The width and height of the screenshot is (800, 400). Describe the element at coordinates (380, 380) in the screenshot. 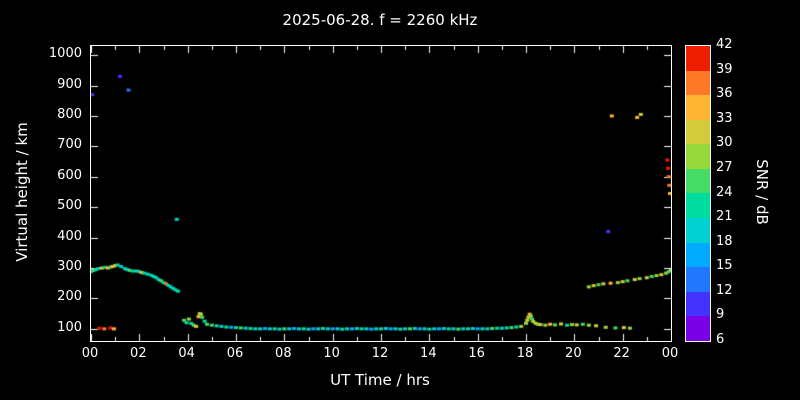

I see `x-axis-label: UT Time / hrs` at that location.